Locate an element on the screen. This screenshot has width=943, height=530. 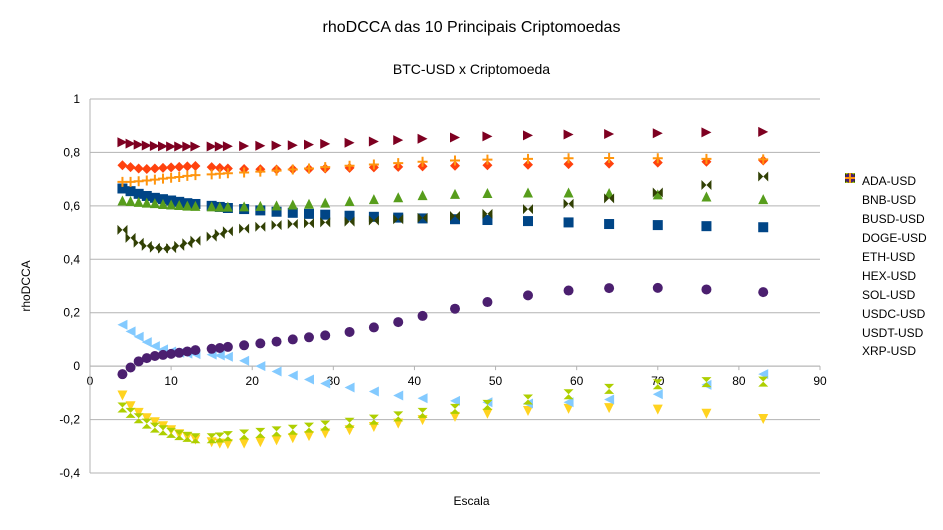
legend-marker-diamond is located at coordinates (851, 189).